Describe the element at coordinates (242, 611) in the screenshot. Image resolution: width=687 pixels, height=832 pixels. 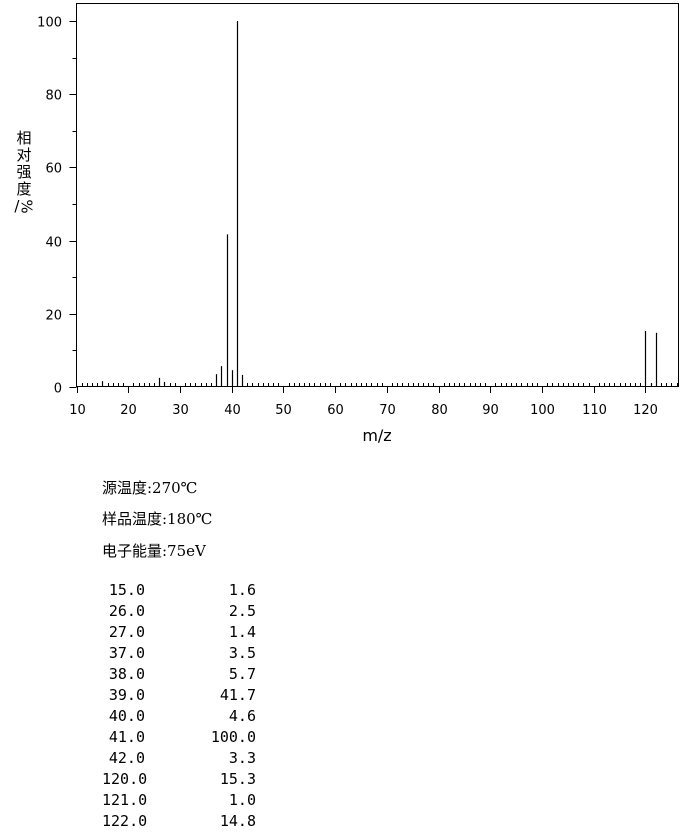
I see `peak-intensity: 2.5` at that location.